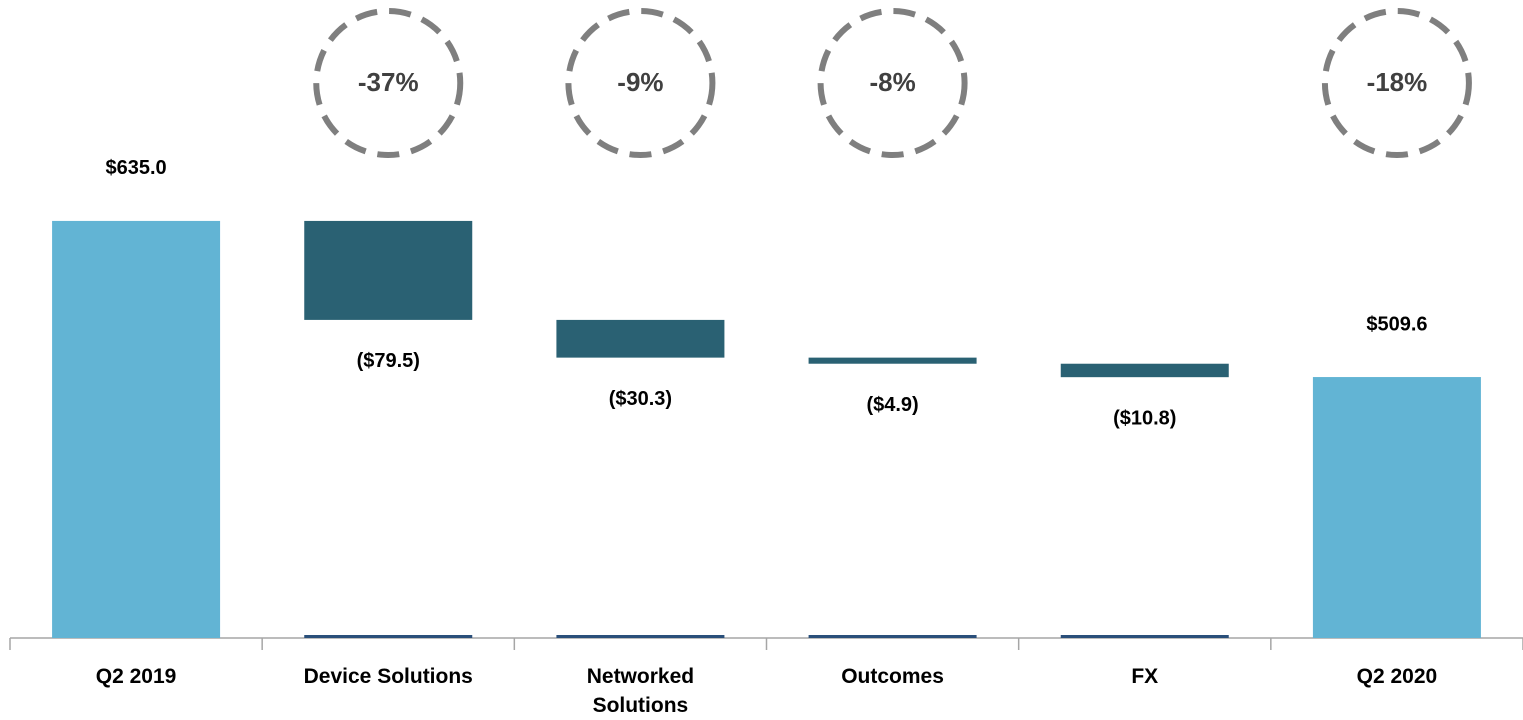 Image resolution: width=1523 pixels, height=720 pixels. Describe the element at coordinates (1397, 676) in the screenshot. I see `x-tick-label: Q2 2020` at that location.